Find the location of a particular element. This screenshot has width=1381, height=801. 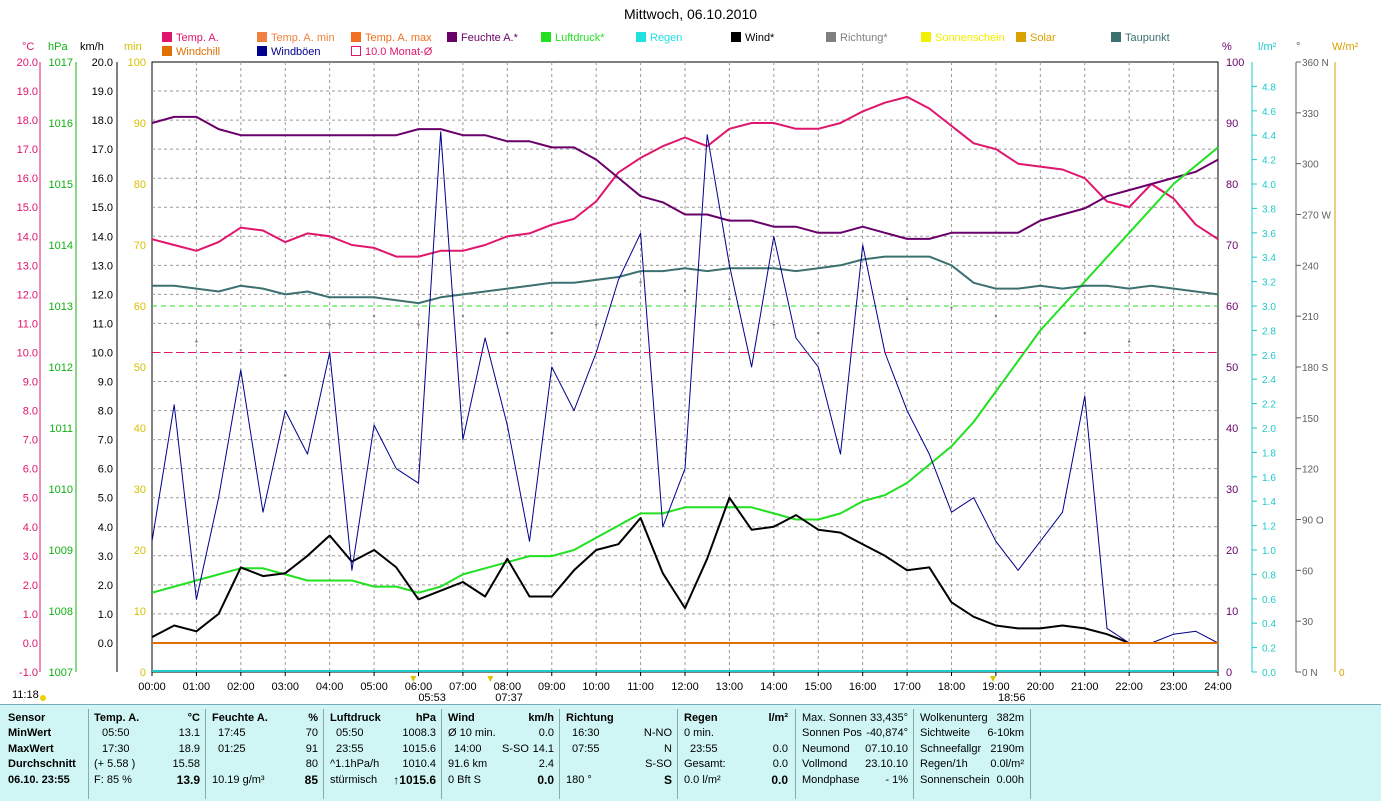

y-tick-label-rain: 1.4 is located at coordinates (1269, 502).